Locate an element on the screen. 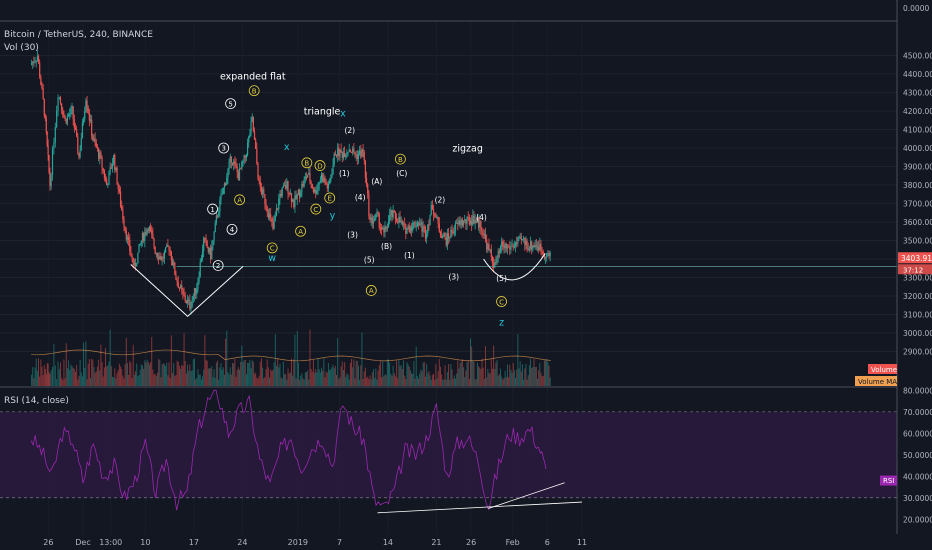 The width and height of the screenshot is (932, 550). x-tick-label: 17 is located at coordinates (194, 542).